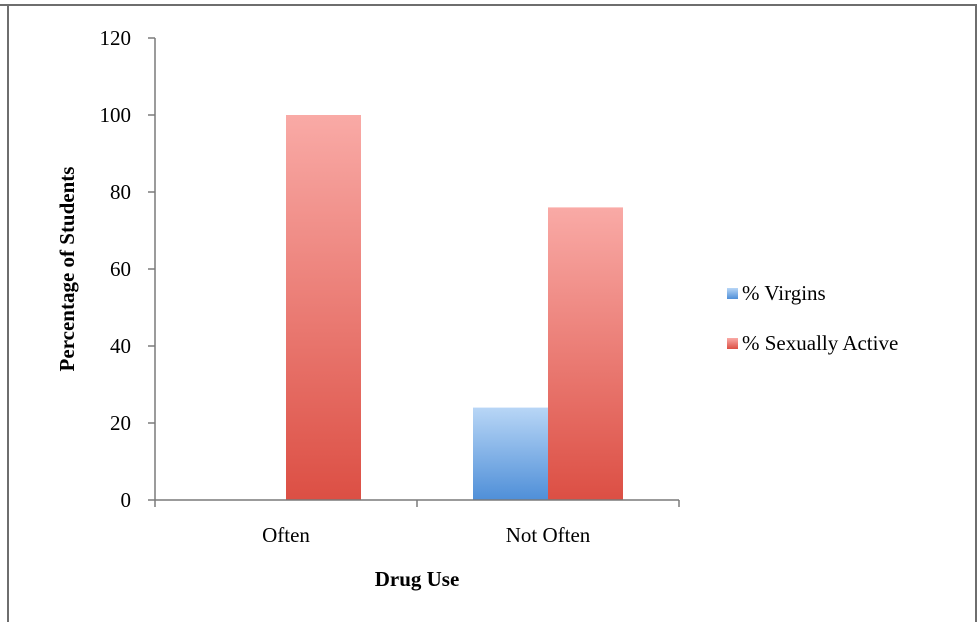 The width and height of the screenshot is (977, 622). Describe the element at coordinates (126, 500) in the screenshot. I see `y-tick-label: 0` at that location.